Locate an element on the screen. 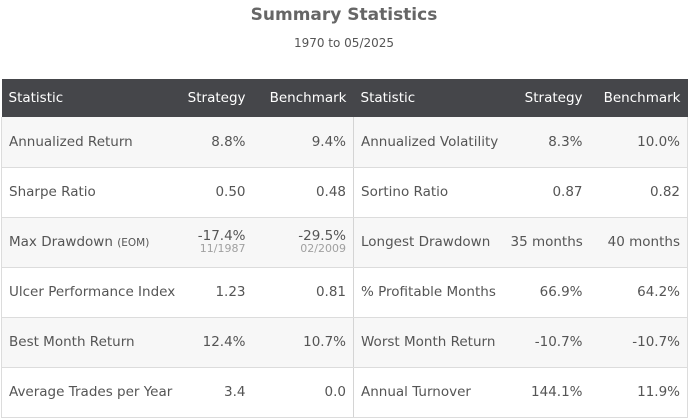 This screenshot has width=688, height=418. strategy-value: -17.4% 11/1987 is located at coordinates (215, 242).